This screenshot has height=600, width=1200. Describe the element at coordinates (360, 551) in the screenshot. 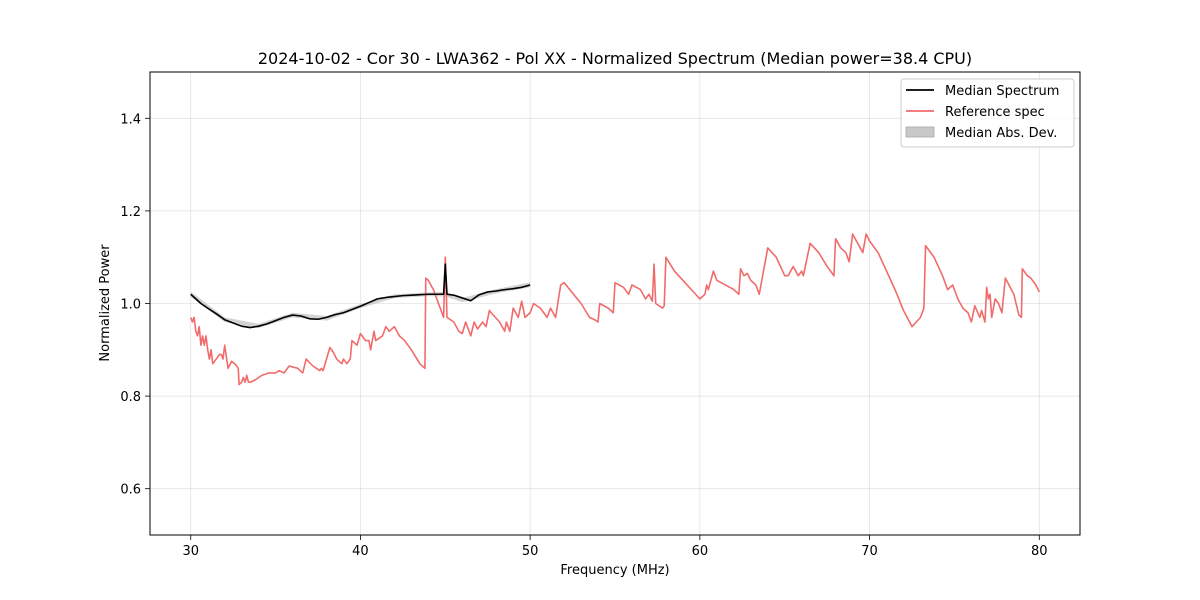

I see `x-tick-label: 40` at that location.